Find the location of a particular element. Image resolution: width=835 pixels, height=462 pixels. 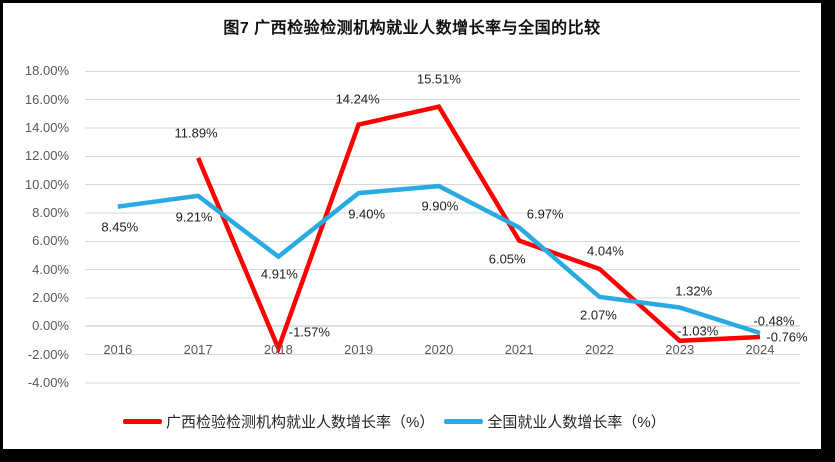

x-axis-tick-label: 2019 is located at coordinates (359, 349).